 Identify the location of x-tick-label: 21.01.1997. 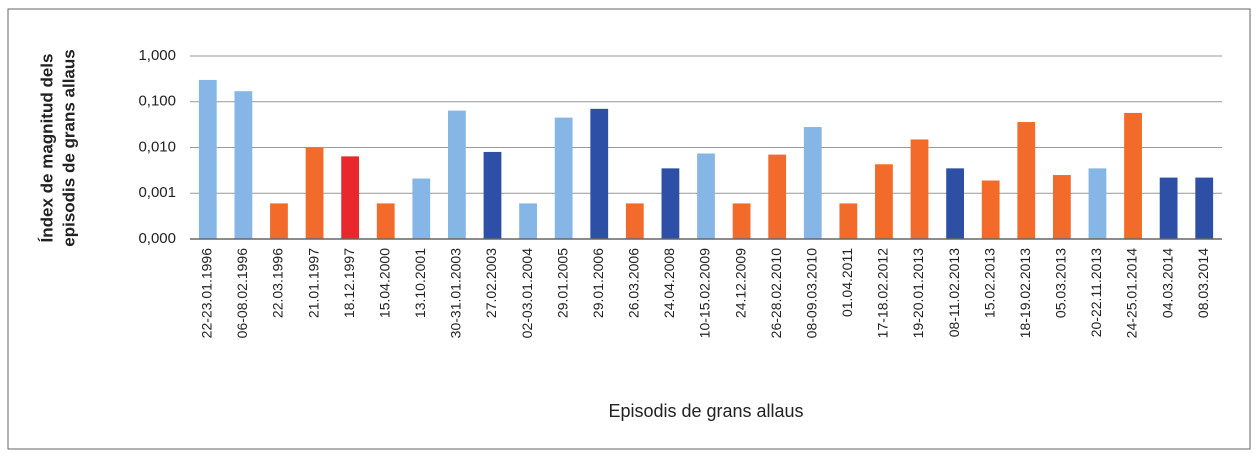
(313, 283).